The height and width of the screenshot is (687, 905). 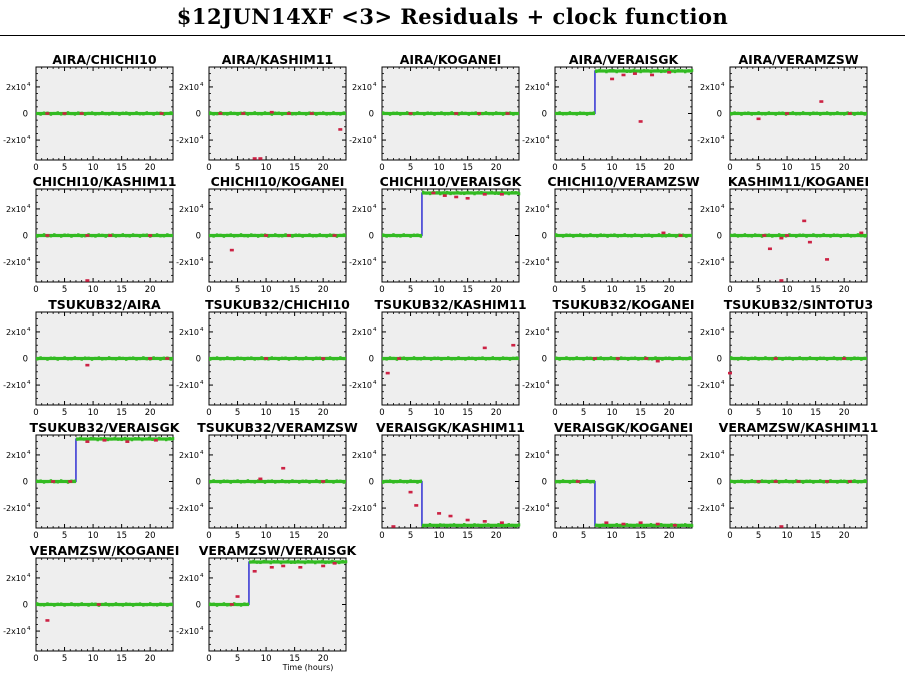 What do you see at coordinates (496, 536) in the screenshot?
I see `x-tick-label: 20` at bounding box center [496, 536].